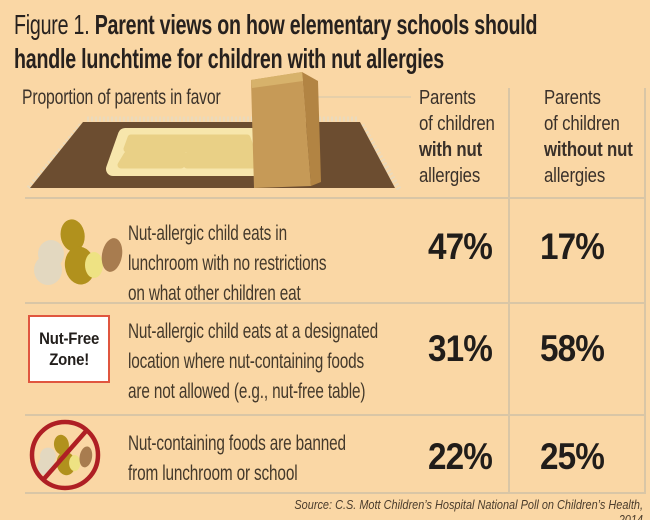  I want to click on row-1-value-without-nut: 17%, so click(572, 246).